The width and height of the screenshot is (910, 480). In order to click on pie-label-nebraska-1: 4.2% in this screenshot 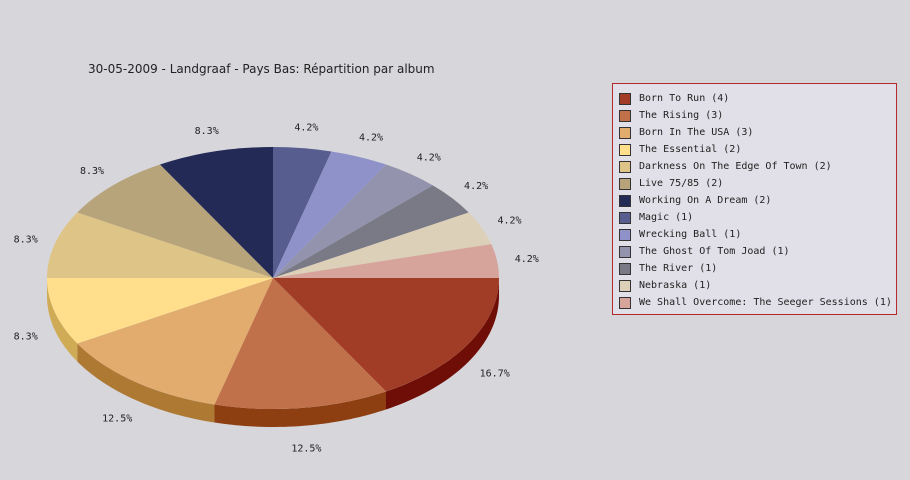, I will do `click(509, 220)`.